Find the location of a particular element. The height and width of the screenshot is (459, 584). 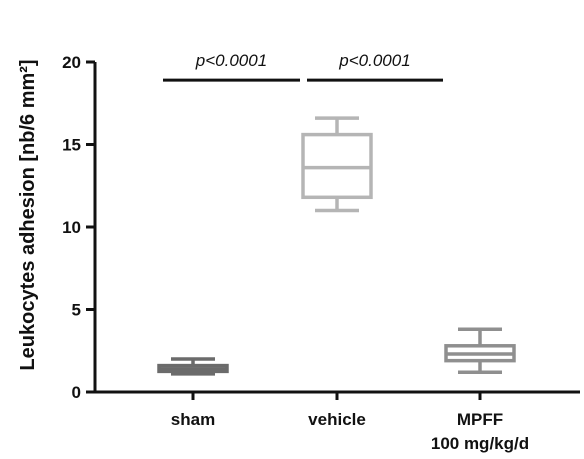

y-tick-label: 0 is located at coordinates (76, 392).